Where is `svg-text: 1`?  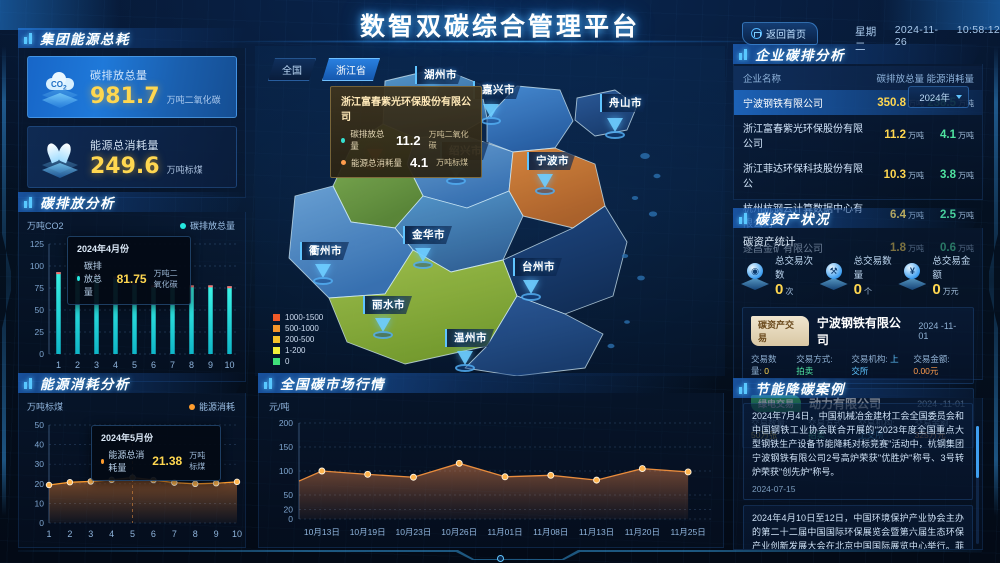
svg-text: 1 is located at coordinates (58, 365).